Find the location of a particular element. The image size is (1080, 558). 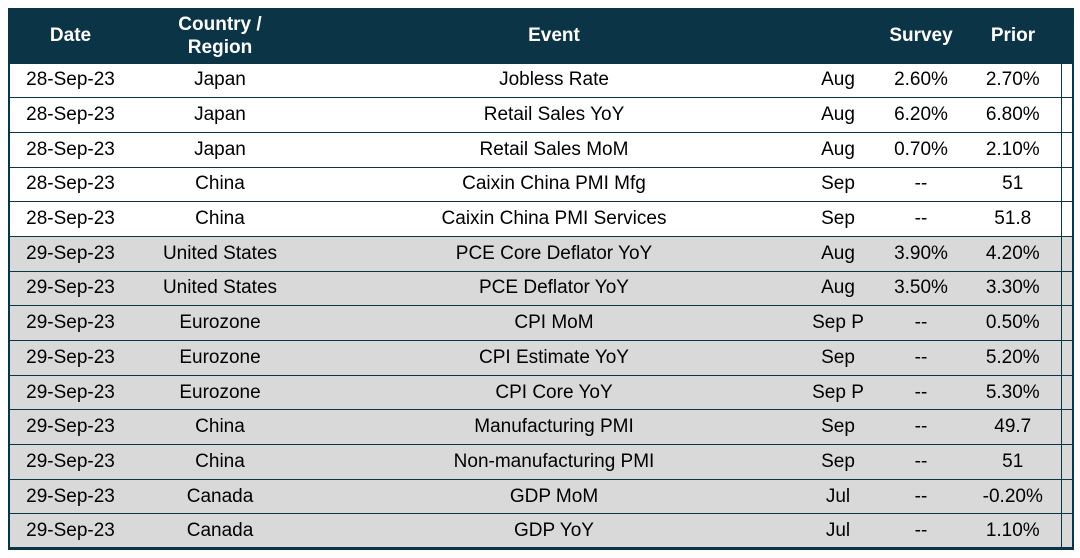

cell-prior: 4.20% is located at coordinates (1013, 253).